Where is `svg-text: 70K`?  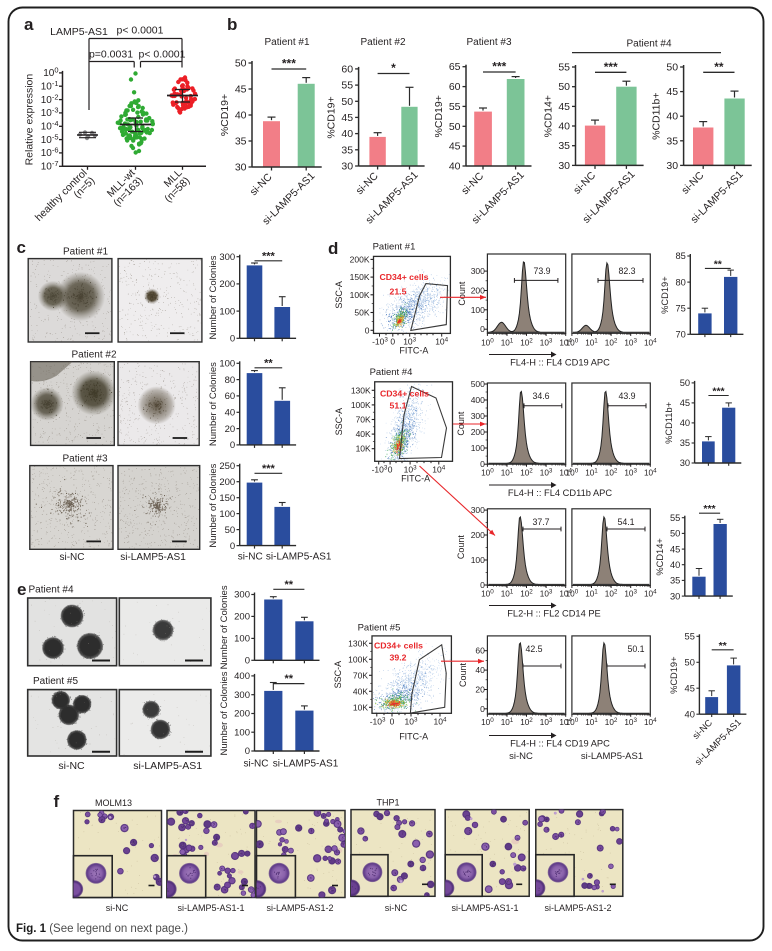 svg-text: 70K is located at coordinates (360, 675).